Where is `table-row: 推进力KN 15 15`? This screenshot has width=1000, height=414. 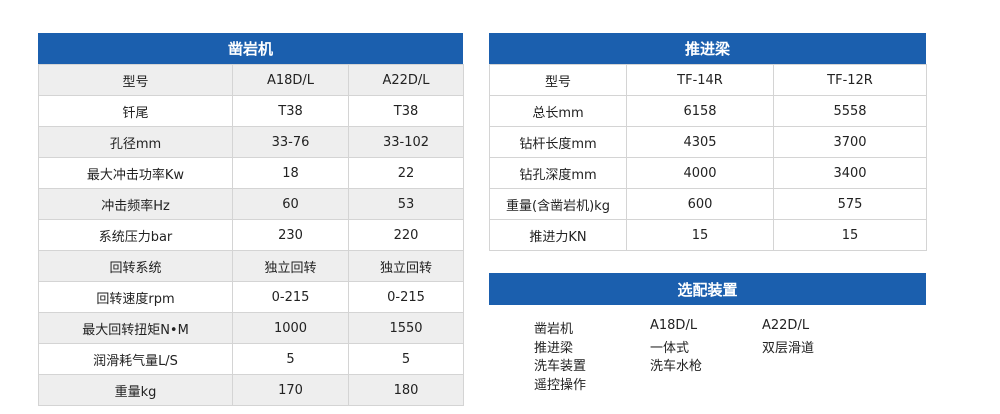 table-row: 推进力KN 15 15 is located at coordinates (708, 235).